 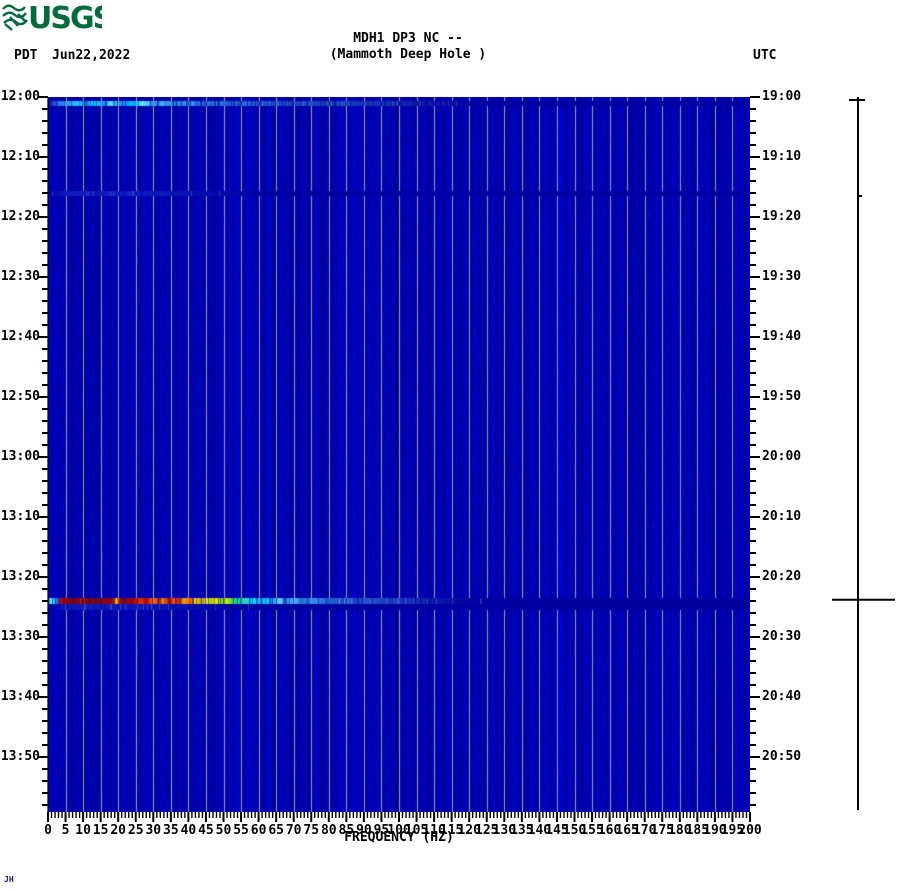 I want to click on freq-tick-label: 0, so click(x=48, y=830).